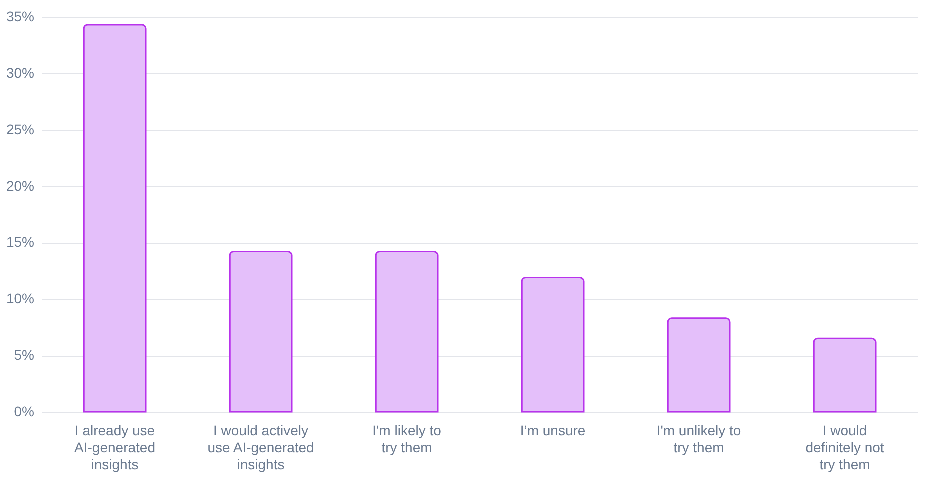 The height and width of the screenshot is (477, 938). What do you see at coordinates (20, 242) in the screenshot?
I see `y-tick-label: 15%` at bounding box center [20, 242].